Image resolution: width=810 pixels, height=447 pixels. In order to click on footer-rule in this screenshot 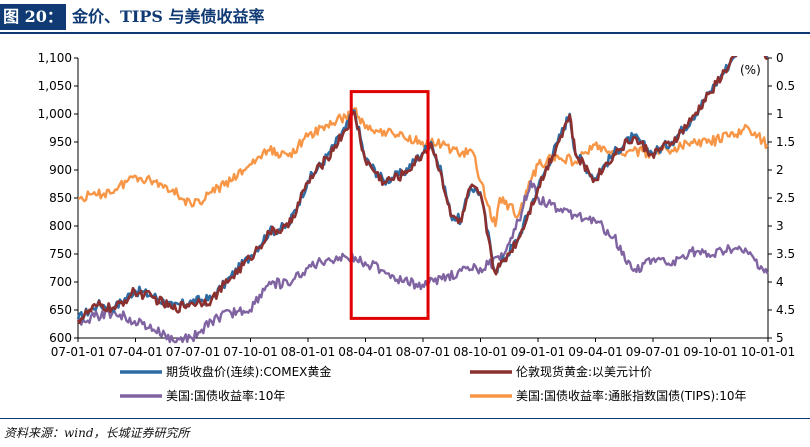, I will do `click(405, 418)`.